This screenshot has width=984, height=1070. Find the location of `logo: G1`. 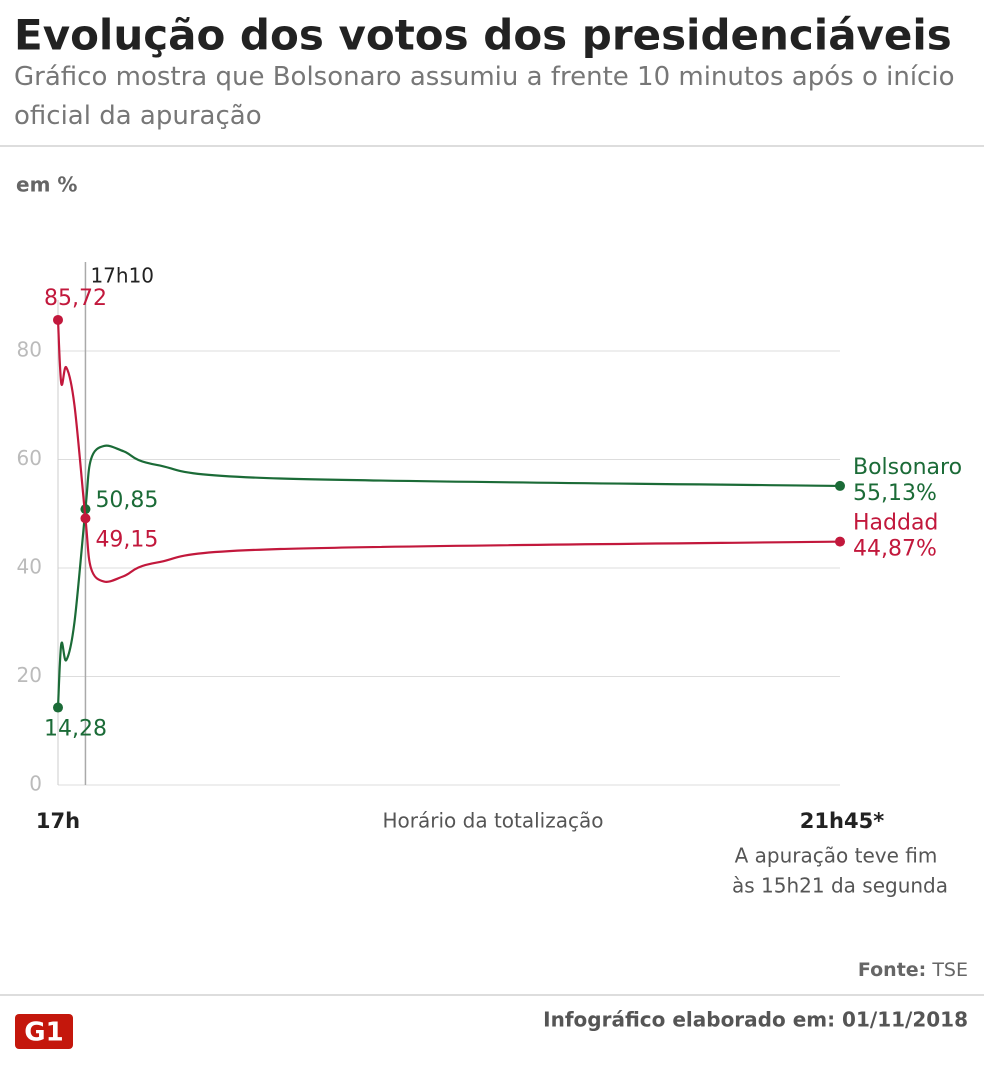

logo: G1 is located at coordinates (43, 1033).